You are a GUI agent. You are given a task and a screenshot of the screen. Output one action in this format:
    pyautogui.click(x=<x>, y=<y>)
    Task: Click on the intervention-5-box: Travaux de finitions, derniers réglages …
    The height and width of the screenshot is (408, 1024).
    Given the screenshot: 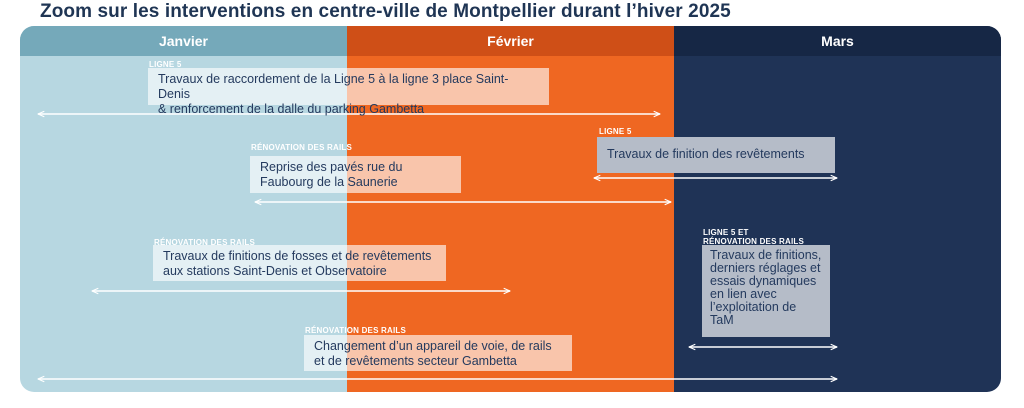 What is the action you would take?
    pyautogui.click(x=766, y=291)
    